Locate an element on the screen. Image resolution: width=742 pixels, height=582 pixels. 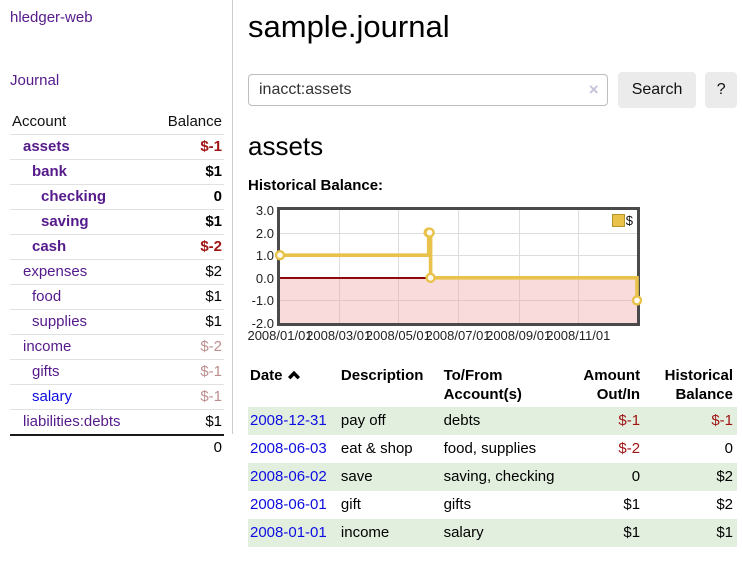
y-tick-label: 3.0 is located at coordinates (264, 210).